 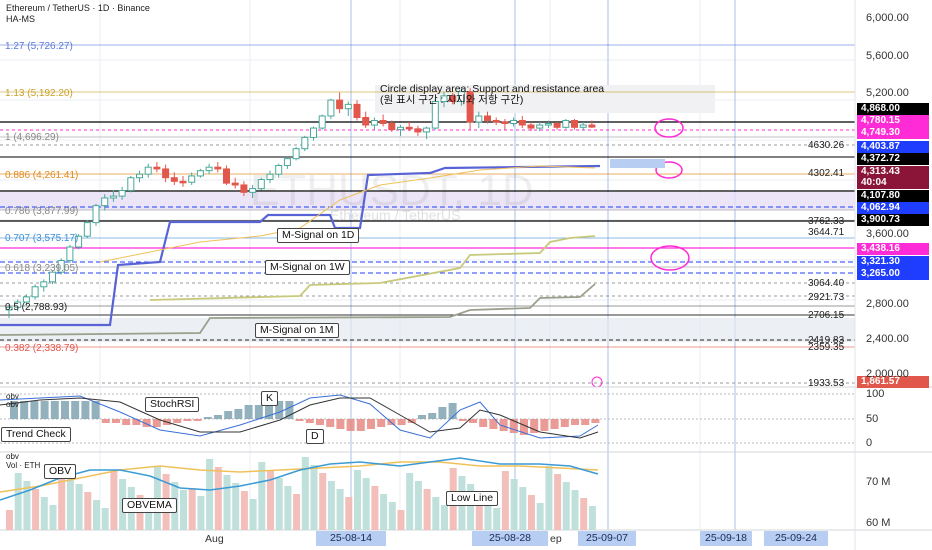 I want to click on callout-obvema: OBVEMA, so click(x=149, y=505).